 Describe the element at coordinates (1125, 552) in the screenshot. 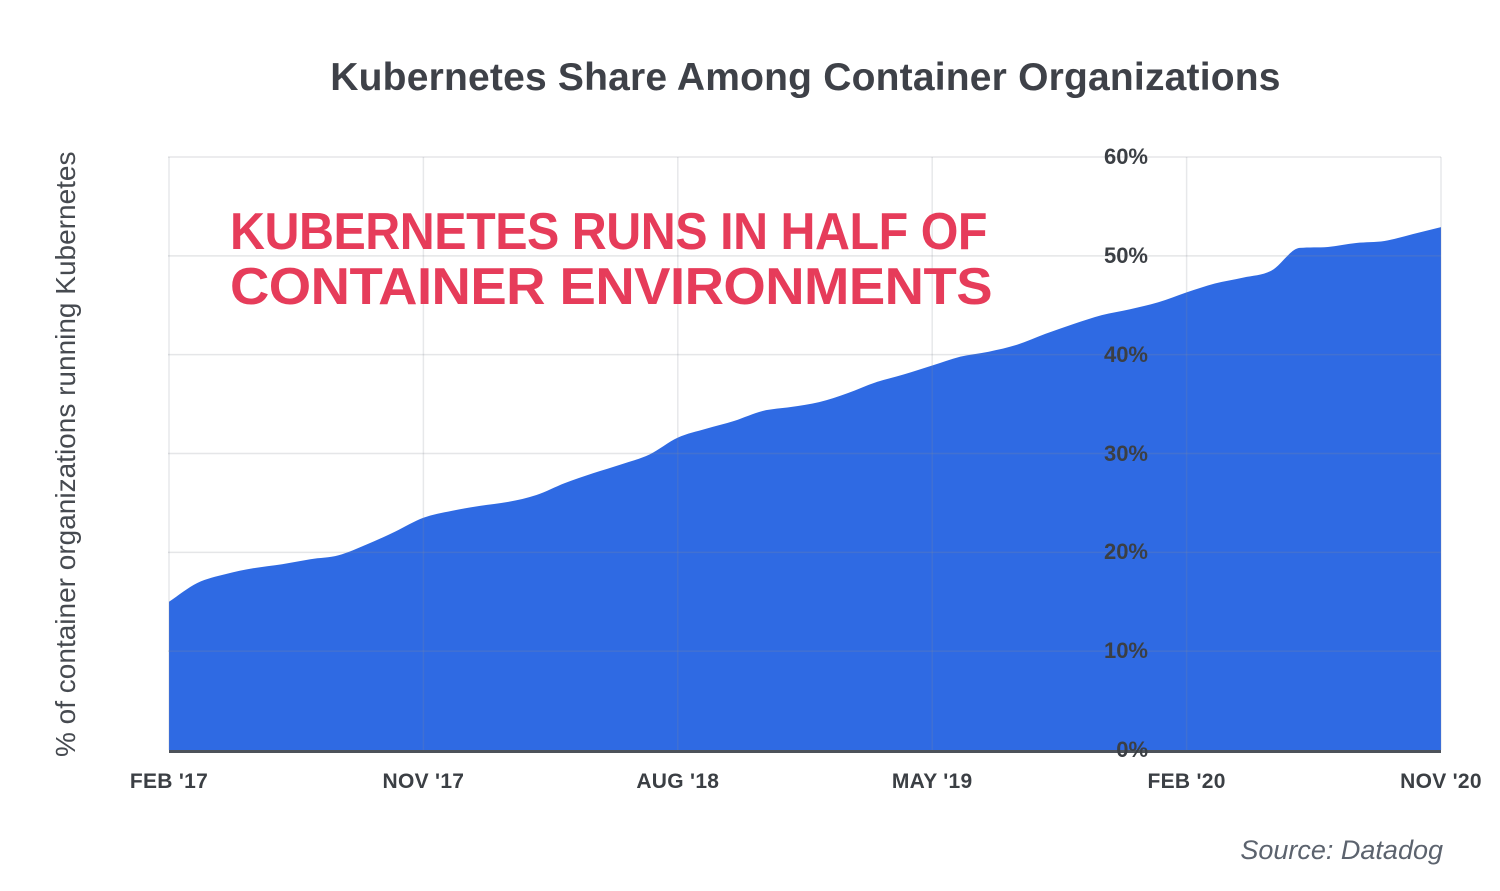

I see `y-tick-label: 20%` at that location.